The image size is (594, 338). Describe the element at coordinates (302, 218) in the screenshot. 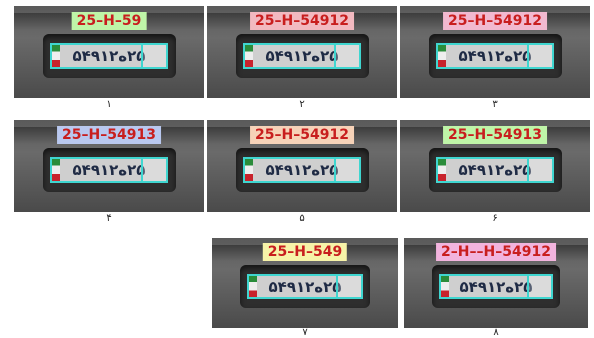

I see `panel-caption: ۵` at that location.